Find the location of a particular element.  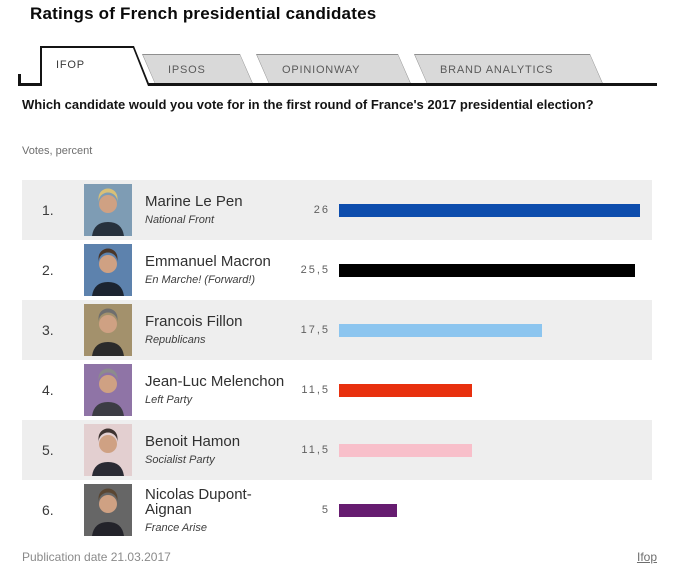

tab-label: IPSOS is located at coordinates (187, 70).